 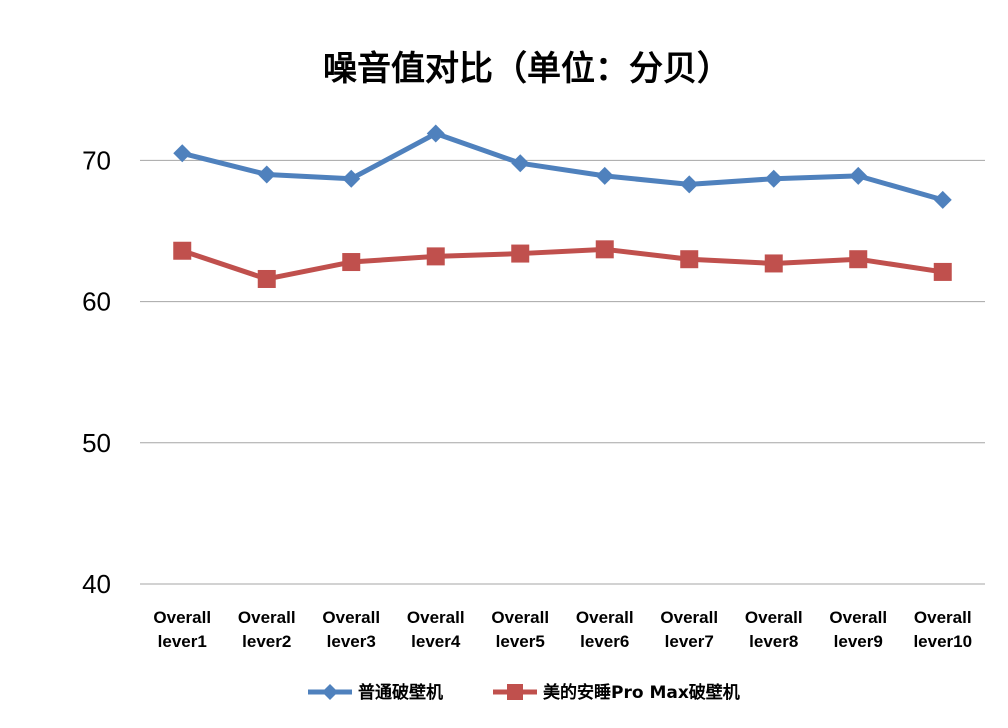 I want to click on x-tick-label: Overall lever9, so click(x=858, y=629).